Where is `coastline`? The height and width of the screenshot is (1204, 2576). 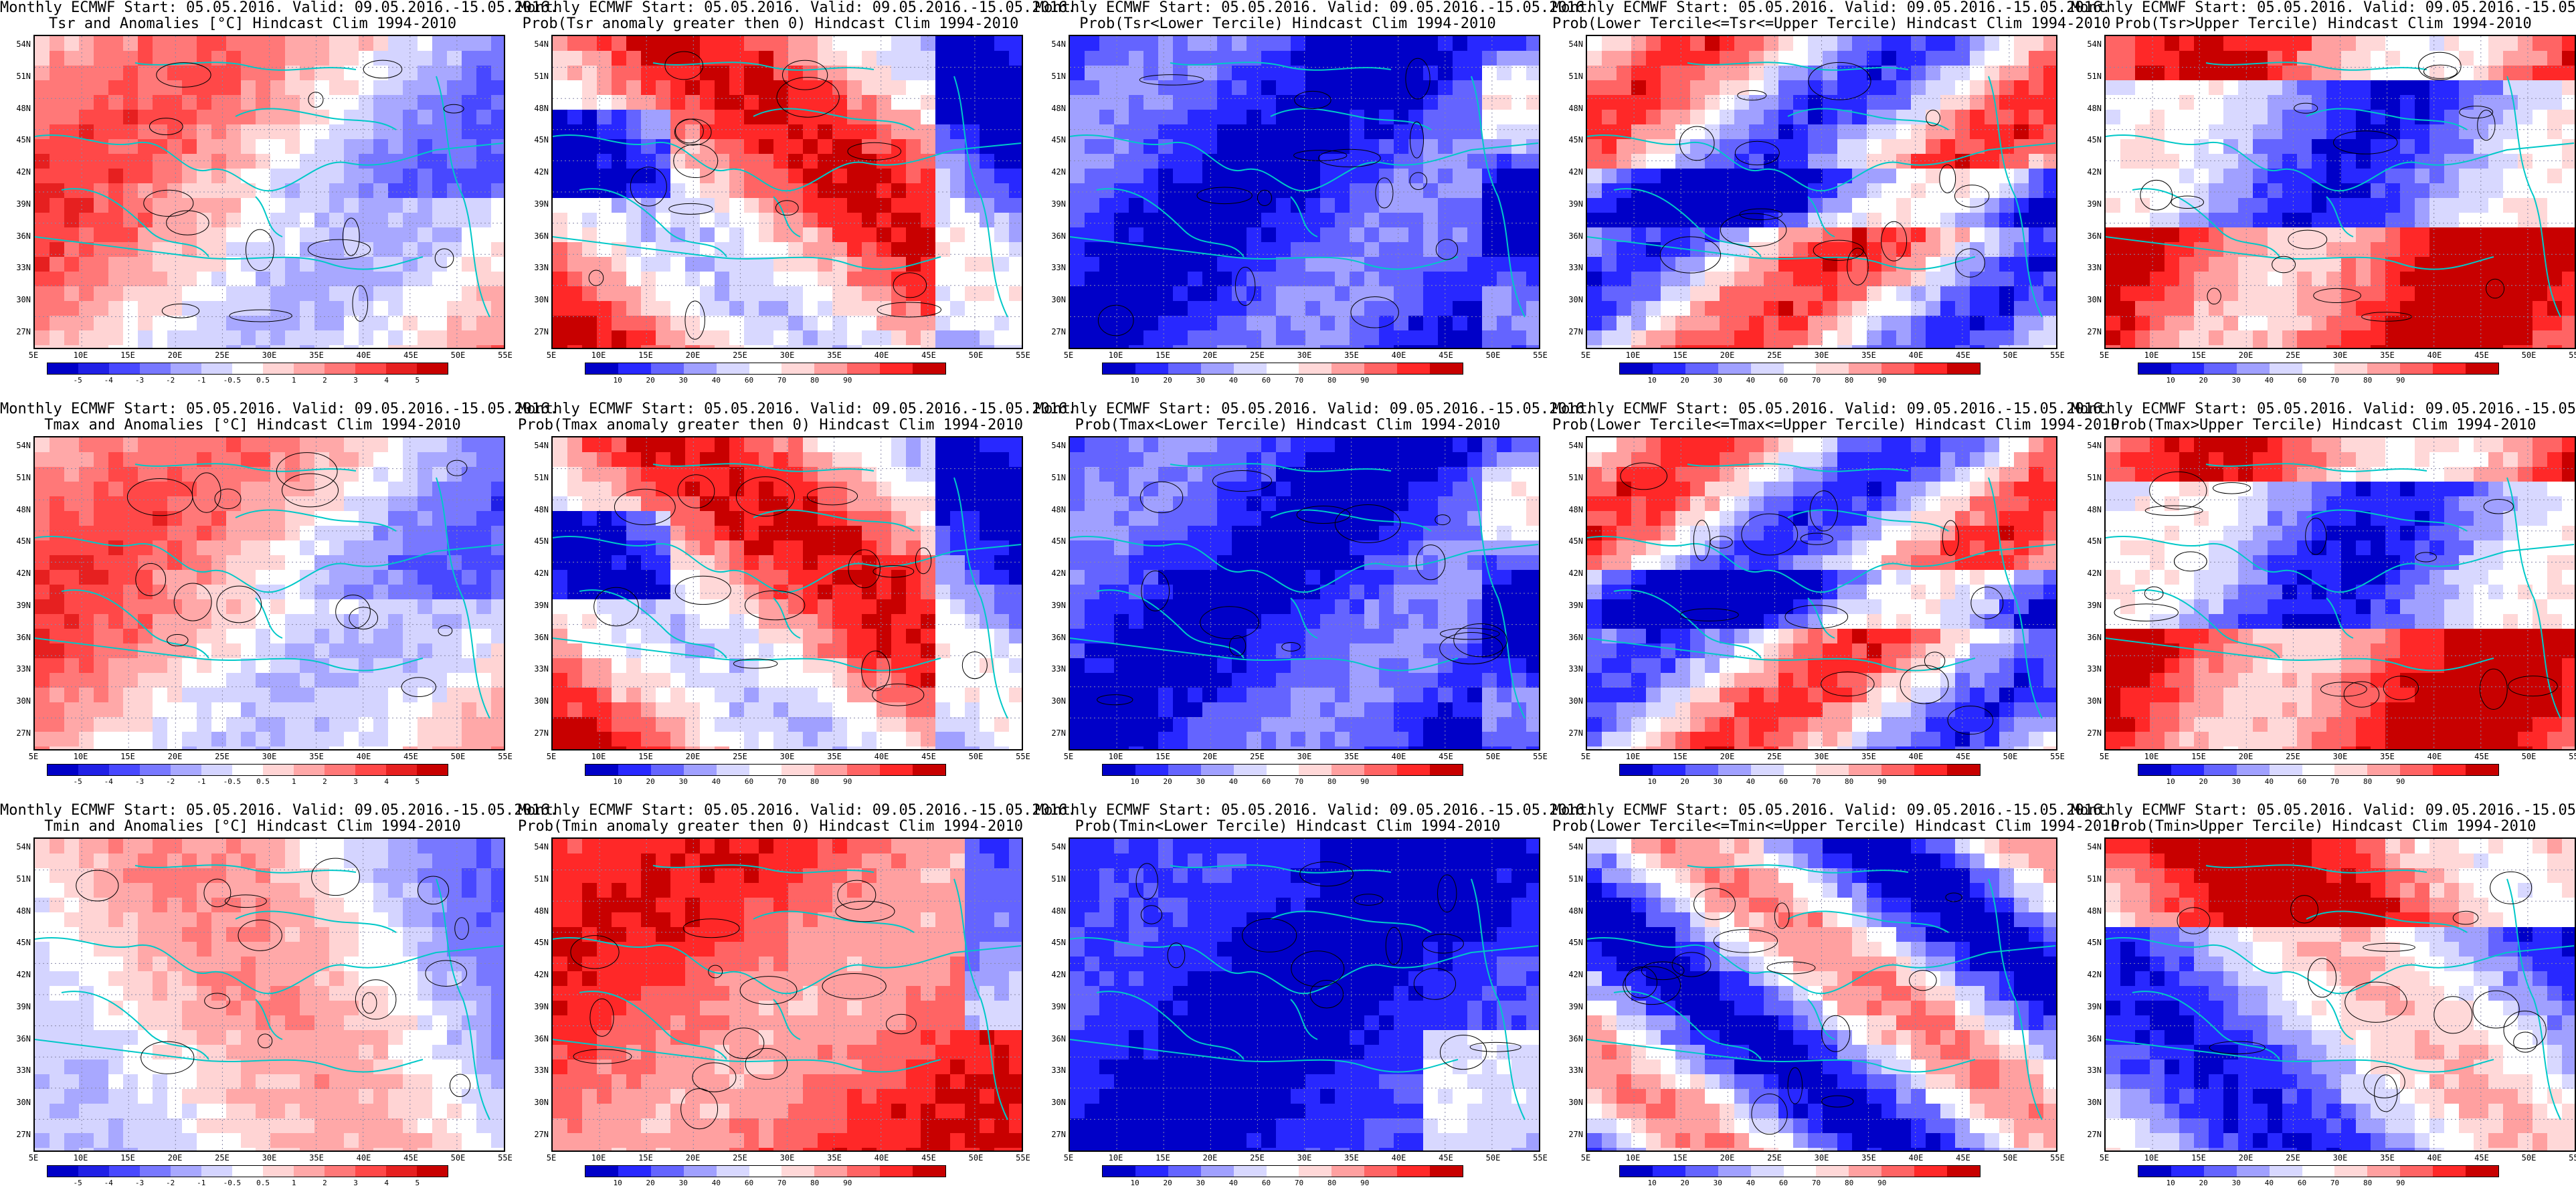 coastline is located at coordinates (245, 66).